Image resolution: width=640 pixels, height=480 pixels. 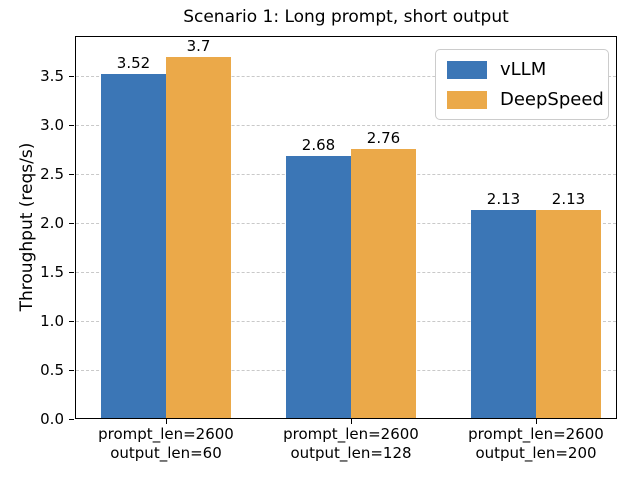 I want to click on y-tick-label-3.5: 3.5, so click(x=52, y=76).